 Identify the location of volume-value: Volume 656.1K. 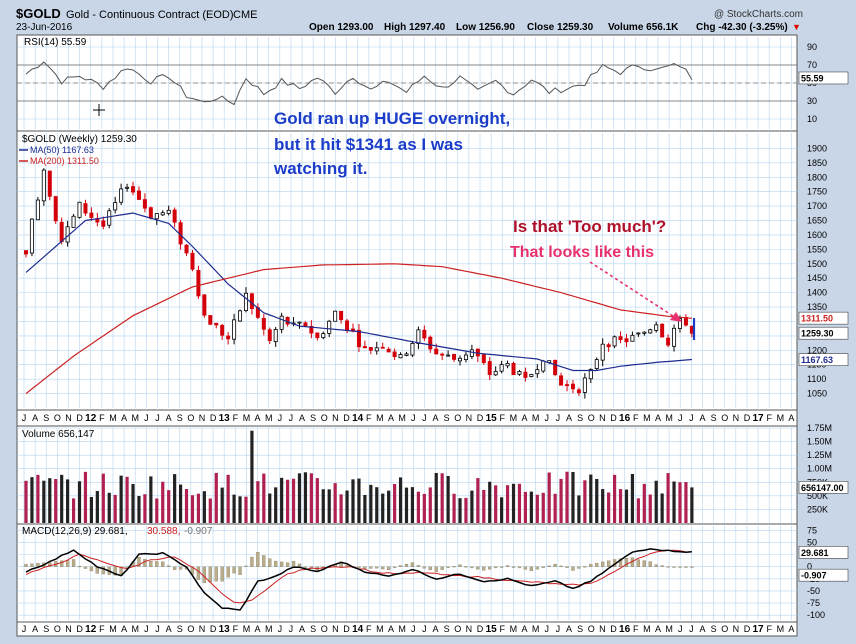
(643, 27).